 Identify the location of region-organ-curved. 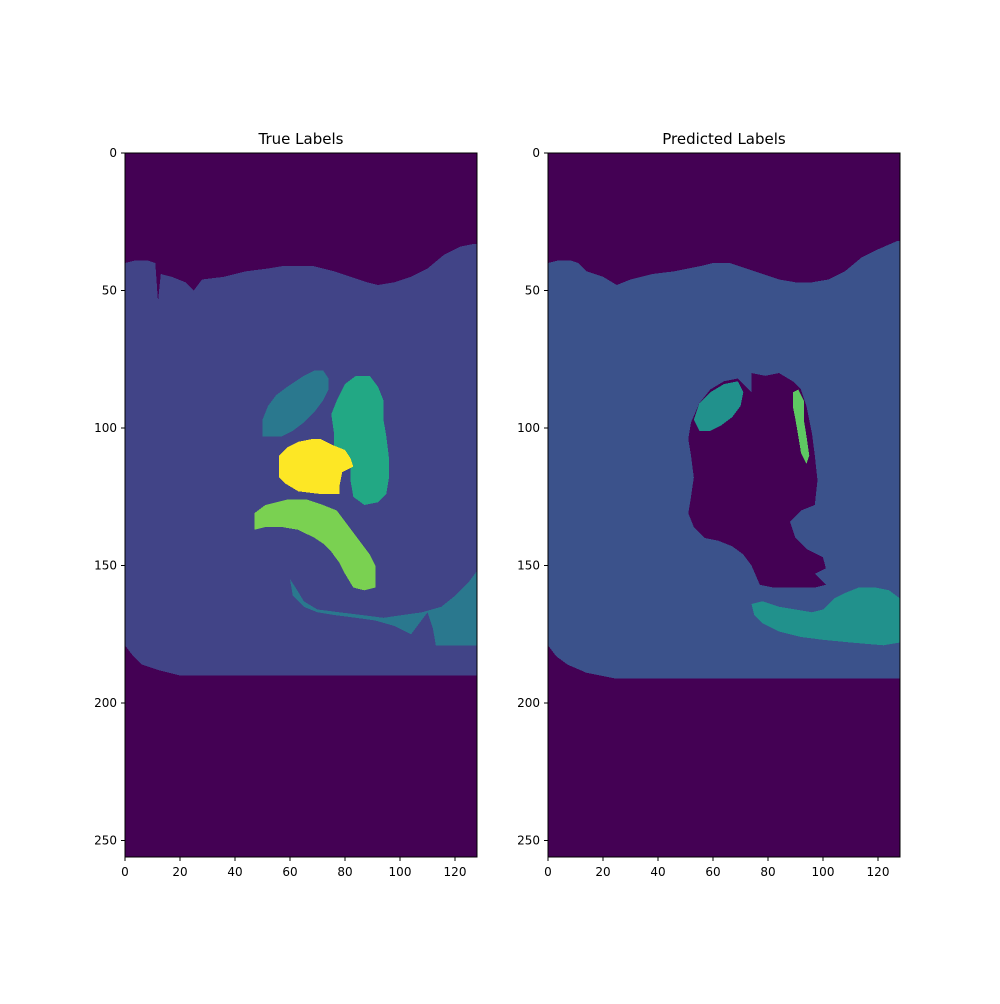
(315, 545).